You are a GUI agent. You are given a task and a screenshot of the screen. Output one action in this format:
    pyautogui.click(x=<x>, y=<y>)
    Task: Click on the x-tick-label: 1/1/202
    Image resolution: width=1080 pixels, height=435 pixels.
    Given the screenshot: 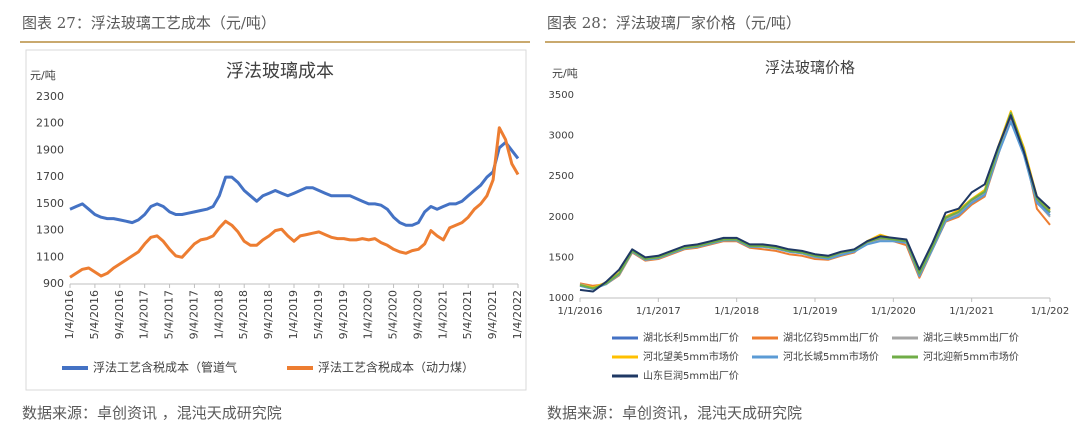 What is the action you would take?
    pyautogui.click(x=1050, y=311)
    